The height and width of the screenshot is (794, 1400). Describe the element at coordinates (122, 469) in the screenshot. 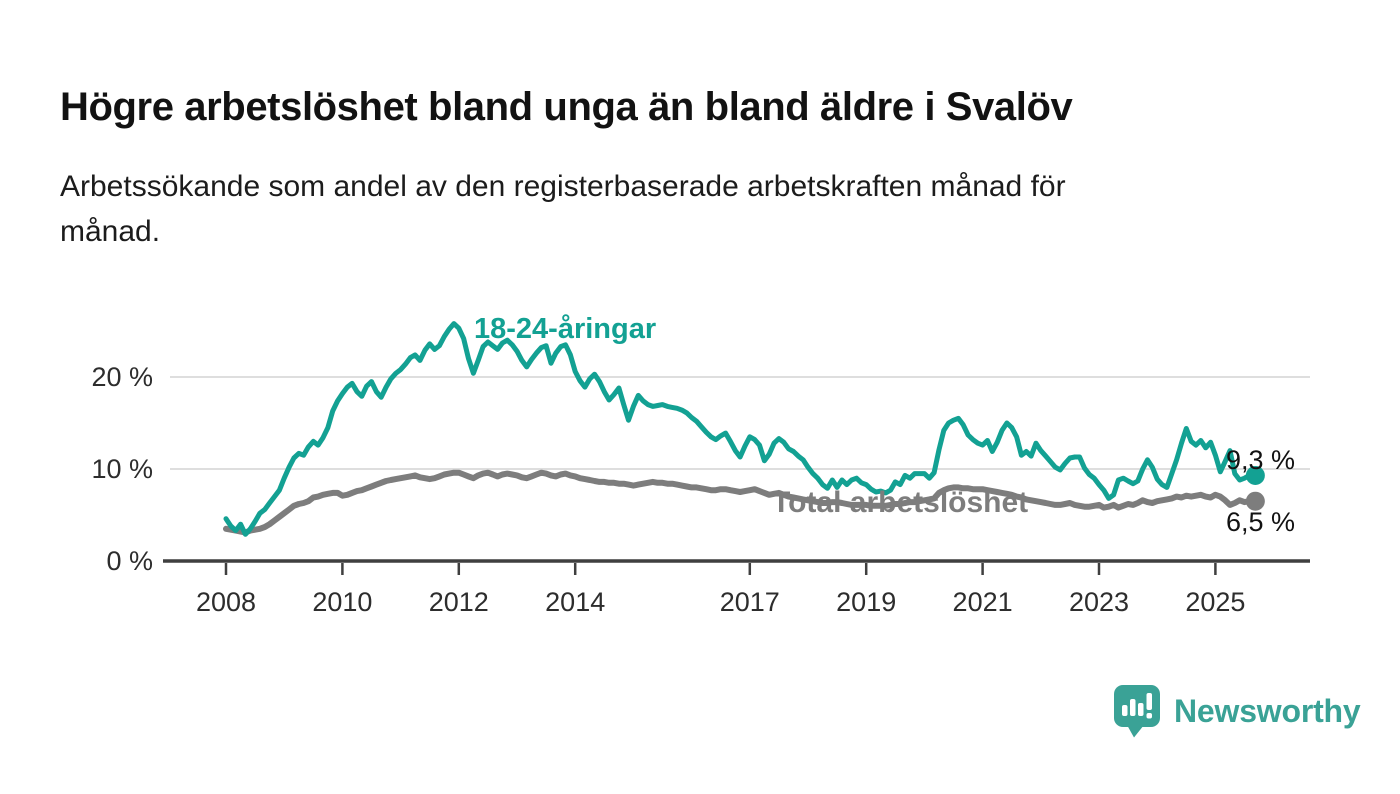

I see `y-axis-label-10: 10 %` at that location.